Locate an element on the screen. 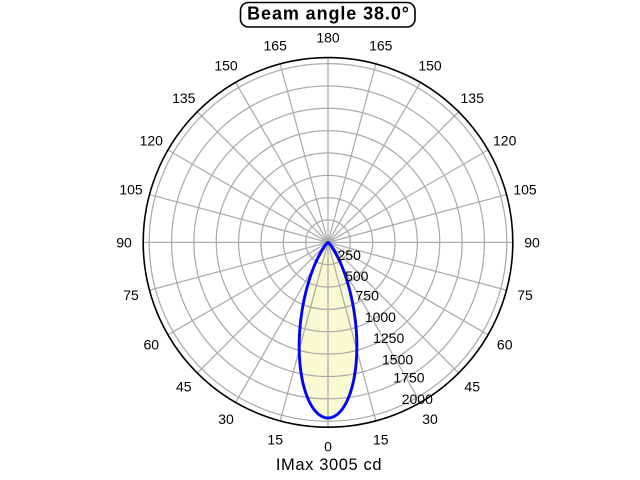 This screenshot has height=480, width=640. svg-text: 1000 is located at coordinates (380, 317).